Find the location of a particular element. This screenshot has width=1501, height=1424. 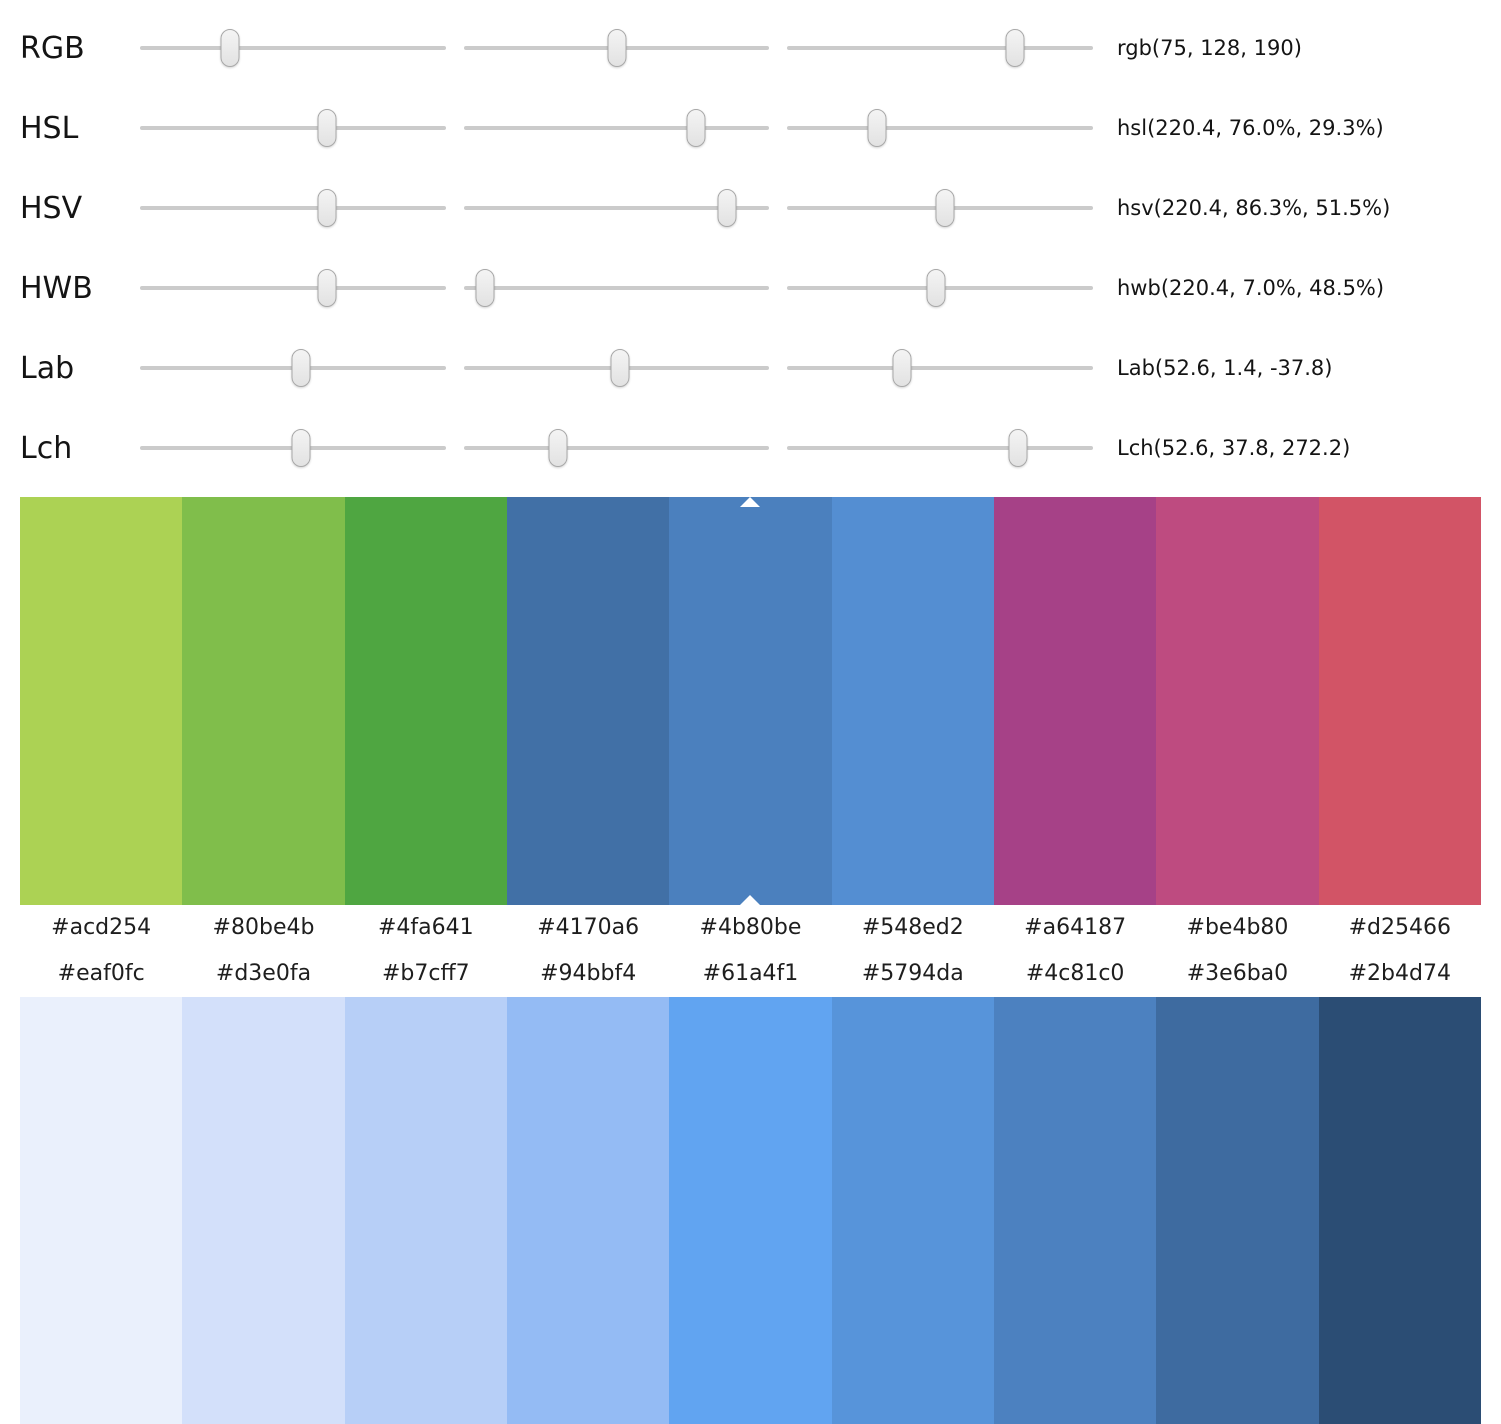

slider-row-hsl: HSL hsl(220.4, 76.0%, 29.3%) is located at coordinates (750, 128).